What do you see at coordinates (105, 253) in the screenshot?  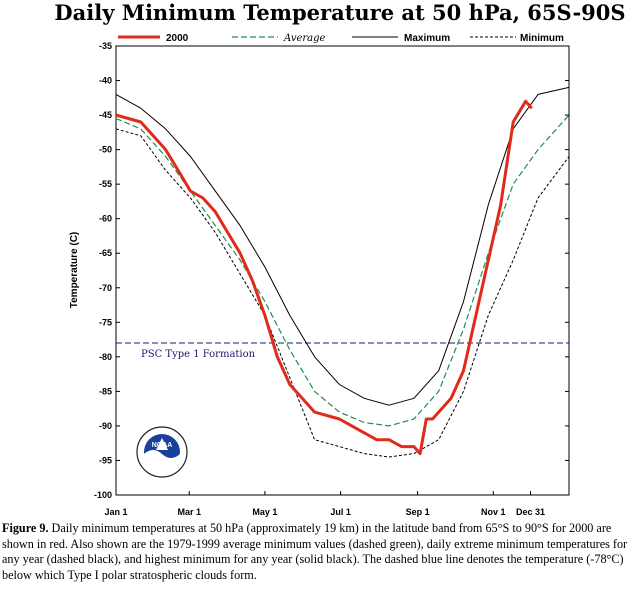 I see `y-tick-label: -65` at bounding box center [105, 253].